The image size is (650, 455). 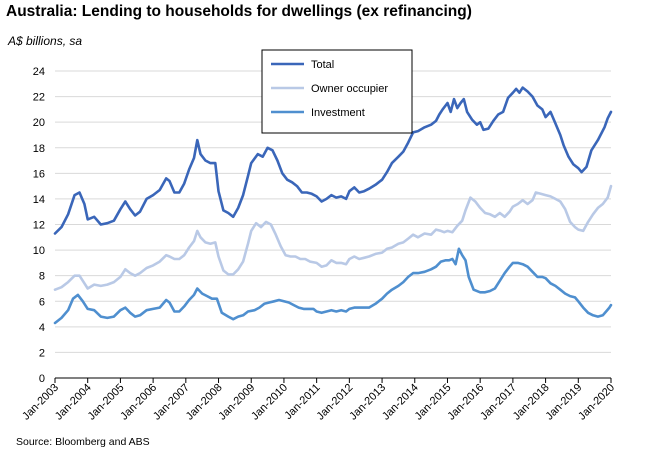 I want to click on y-tick-label: 22, so click(x=39, y=98).